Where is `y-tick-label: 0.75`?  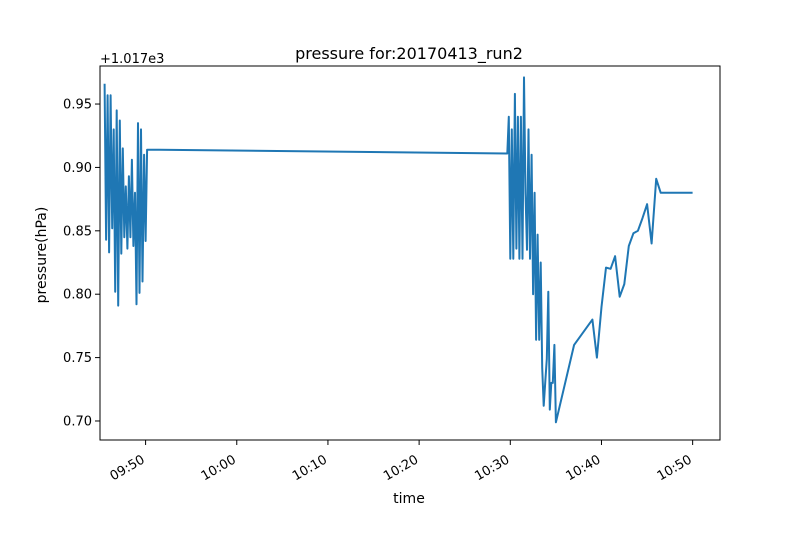
y-tick-label: 0.75 is located at coordinates (77, 358).